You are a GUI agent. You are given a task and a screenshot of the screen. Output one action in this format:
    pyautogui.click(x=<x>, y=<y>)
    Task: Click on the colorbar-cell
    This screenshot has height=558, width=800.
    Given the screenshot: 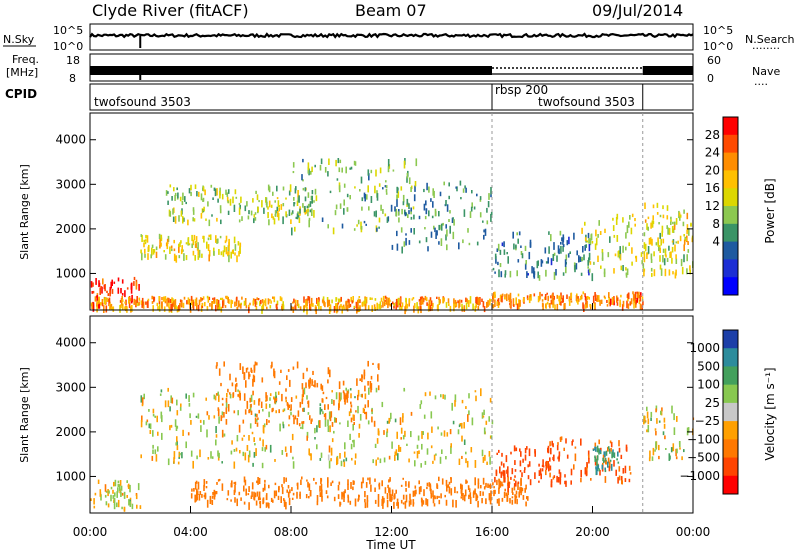 What is the action you would take?
    pyautogui.click(x=730, y=357)
    